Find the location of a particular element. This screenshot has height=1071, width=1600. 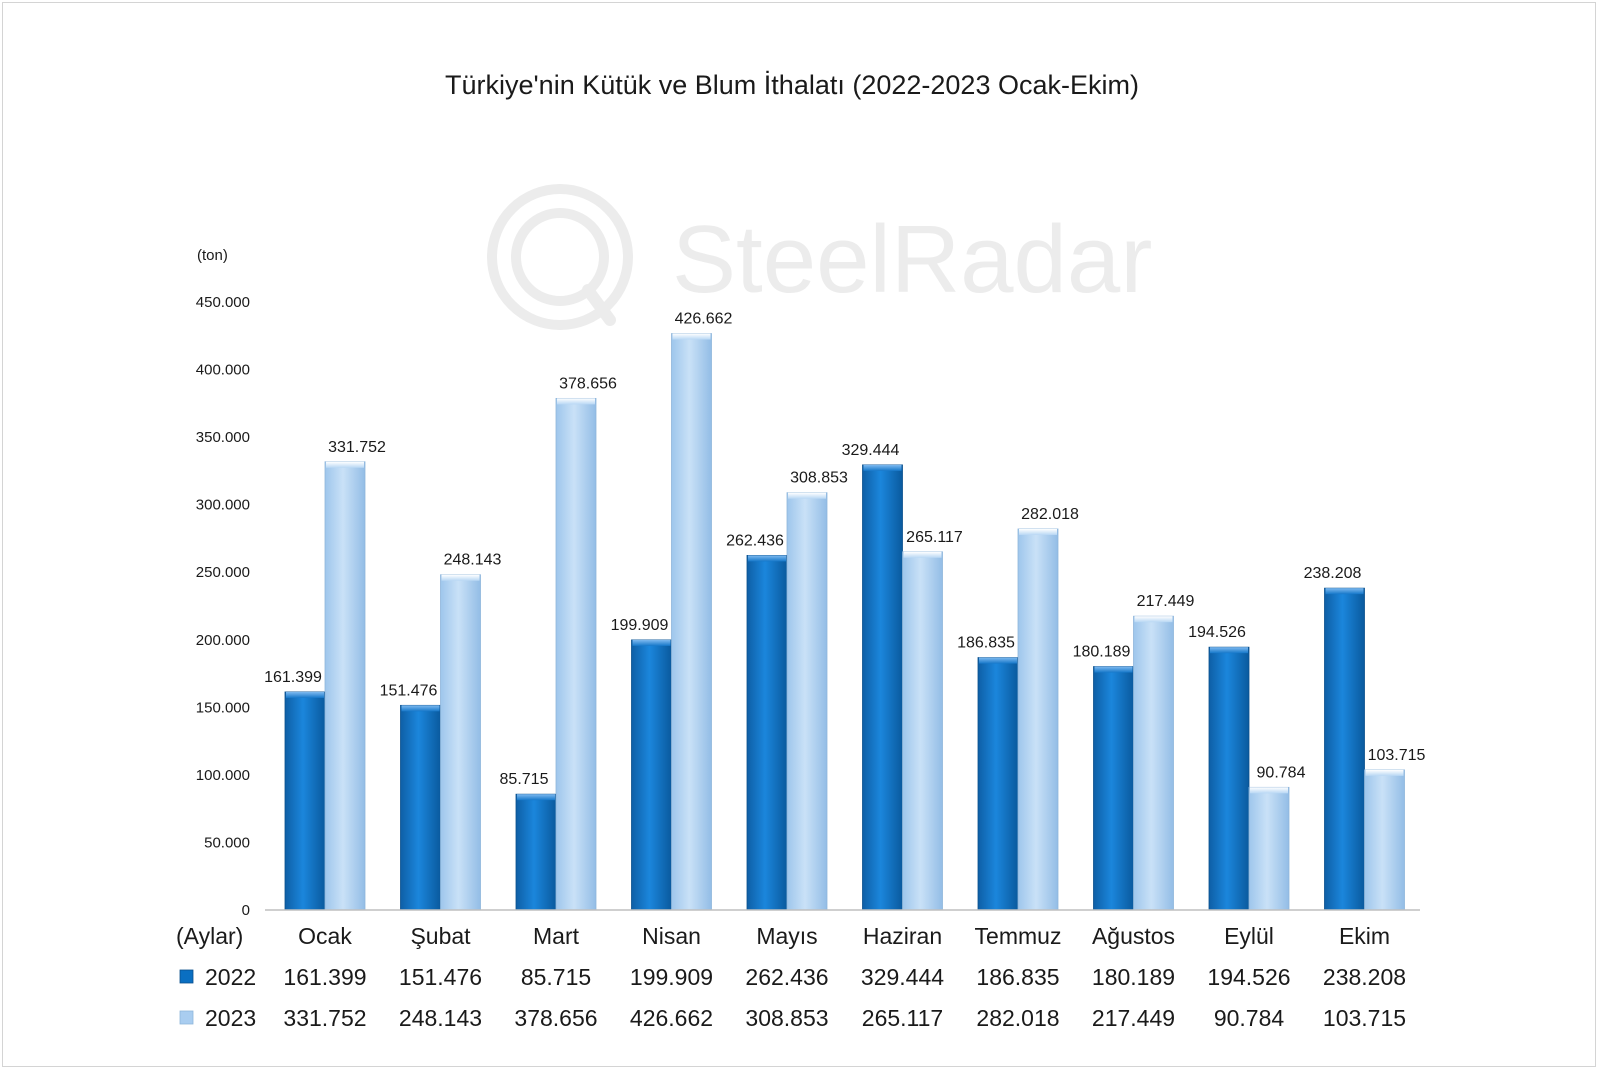

y-tick-label: 350.000 is located at coordinates (223, 437).